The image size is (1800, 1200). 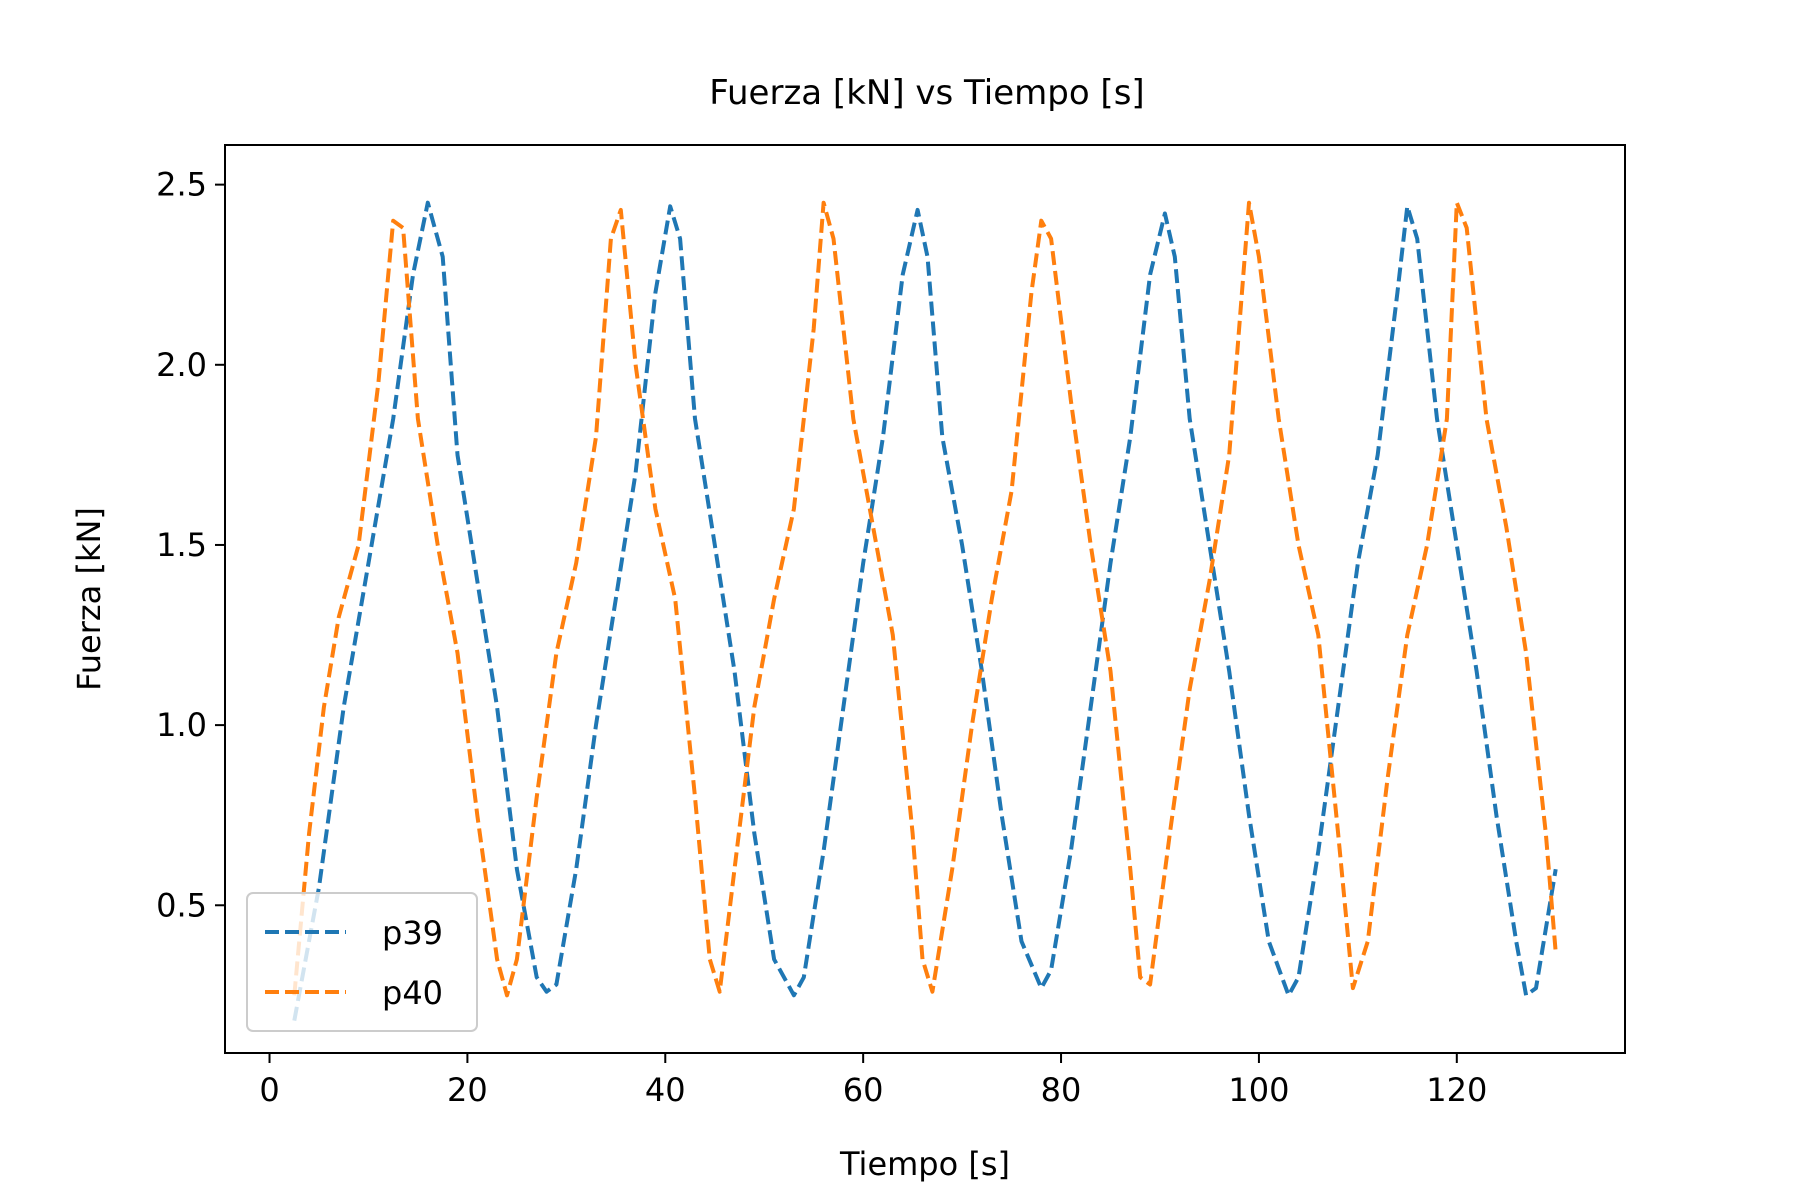 What do you see at coordinates (181, 905) in the screenshot?
I see `y-tick-label: 0.5` at bounding box center [181, 905].